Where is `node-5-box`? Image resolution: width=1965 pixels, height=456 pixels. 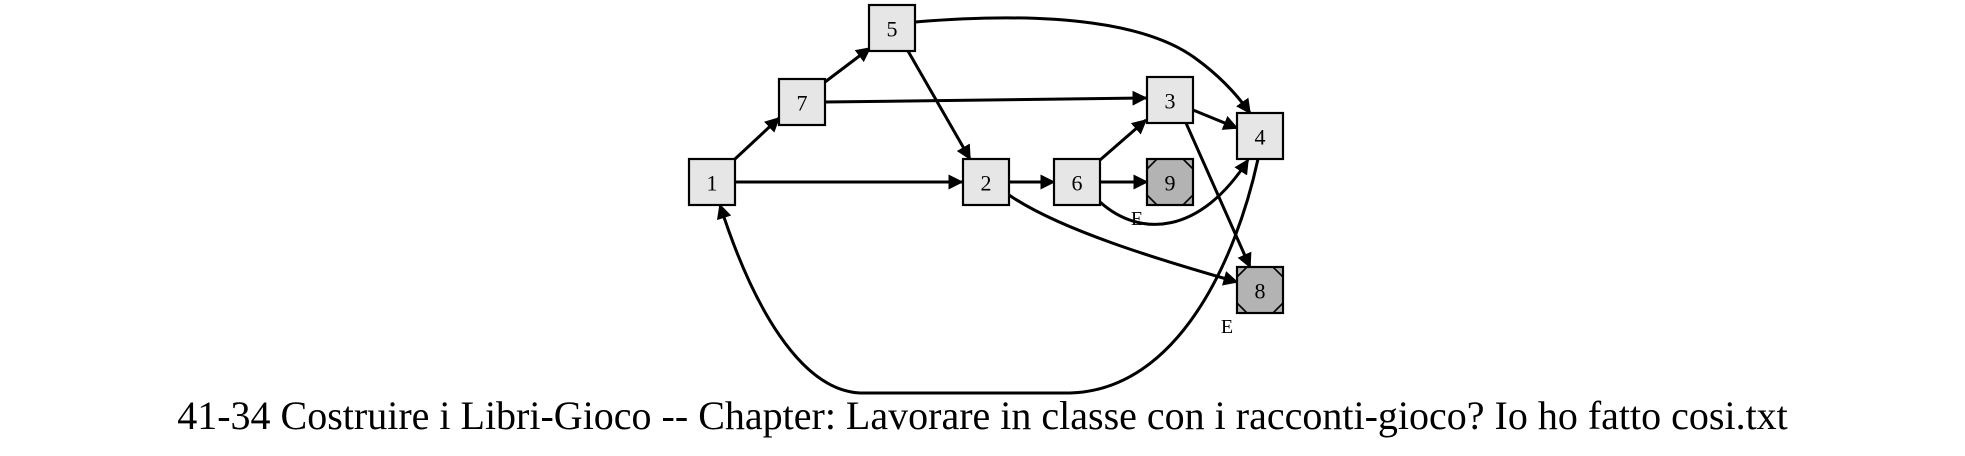
node-5-box is located at coordinates (892, 28).